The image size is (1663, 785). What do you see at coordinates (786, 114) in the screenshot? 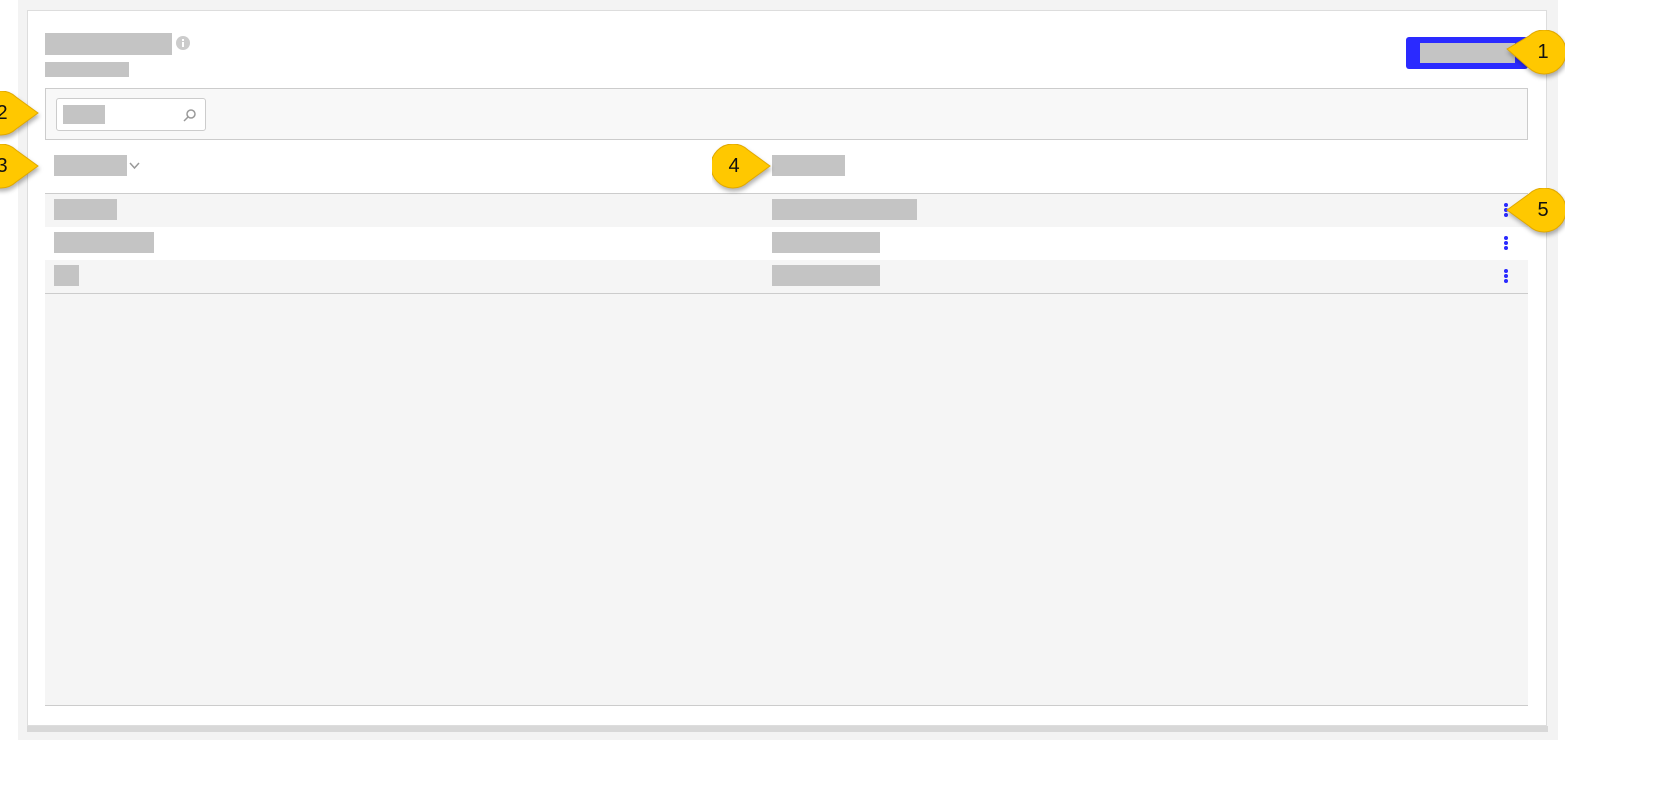
I see `filter-bar` at bounding box center [786, 114].